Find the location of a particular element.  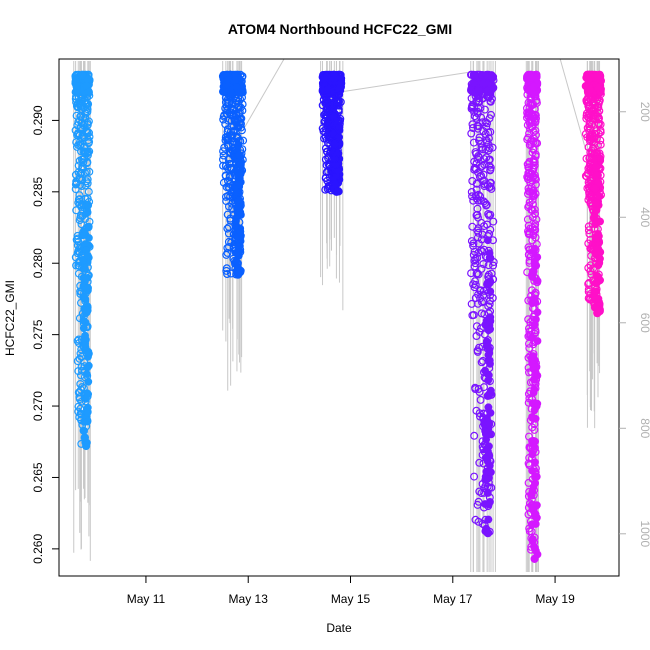

x-tick-label: May 15 is located at coordinates (351, 599).